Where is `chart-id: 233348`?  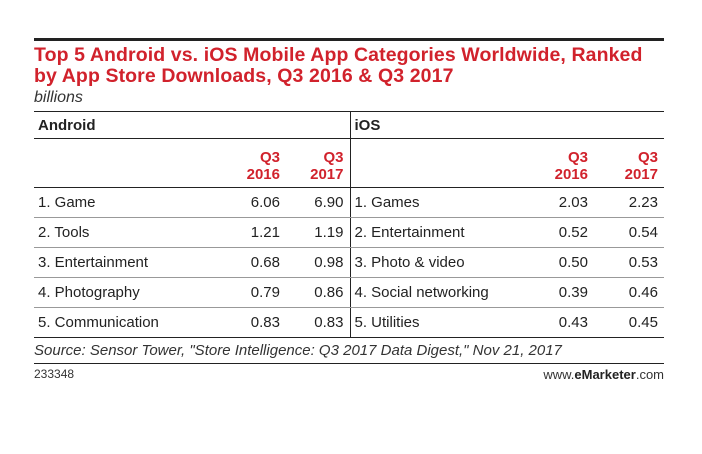
chart-id: 233348 is located at coordinates (54, 374).